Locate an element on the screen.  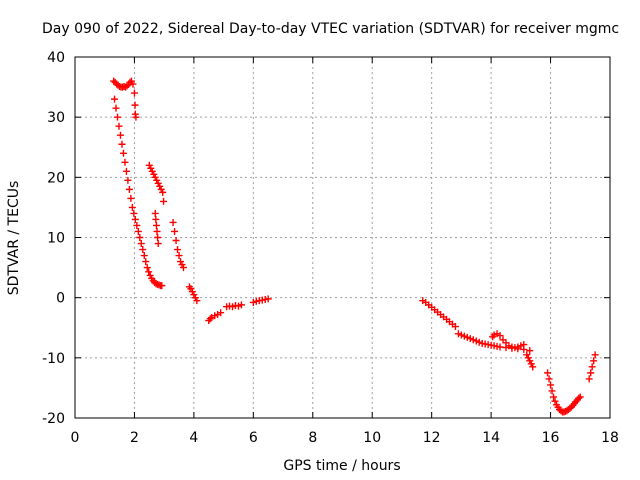
x-tick-label: 4 is located at coordinates (193, 438).